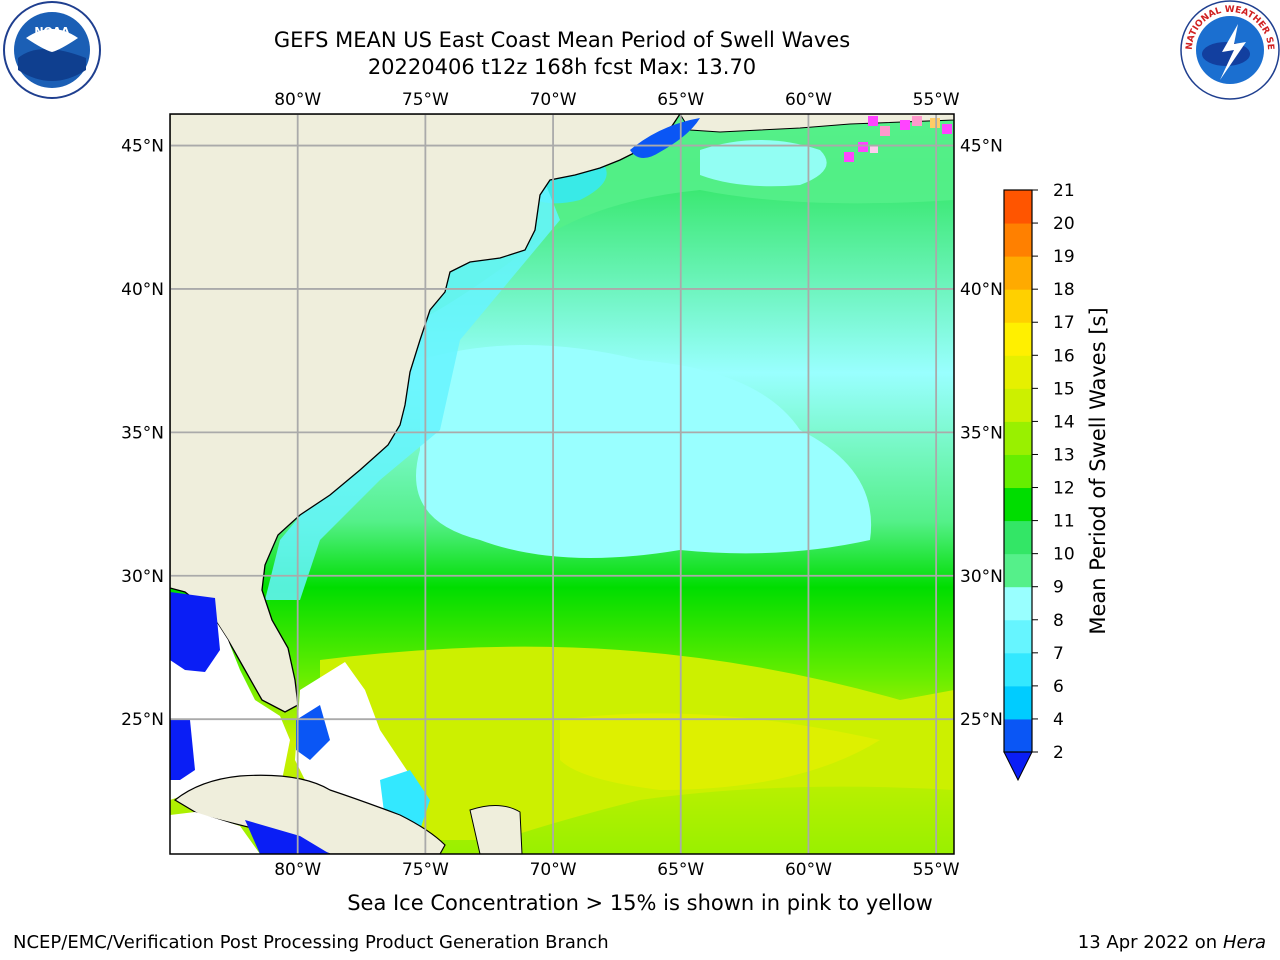  I want to click on lon-label-bottom: 80°W, so click(297, 870).